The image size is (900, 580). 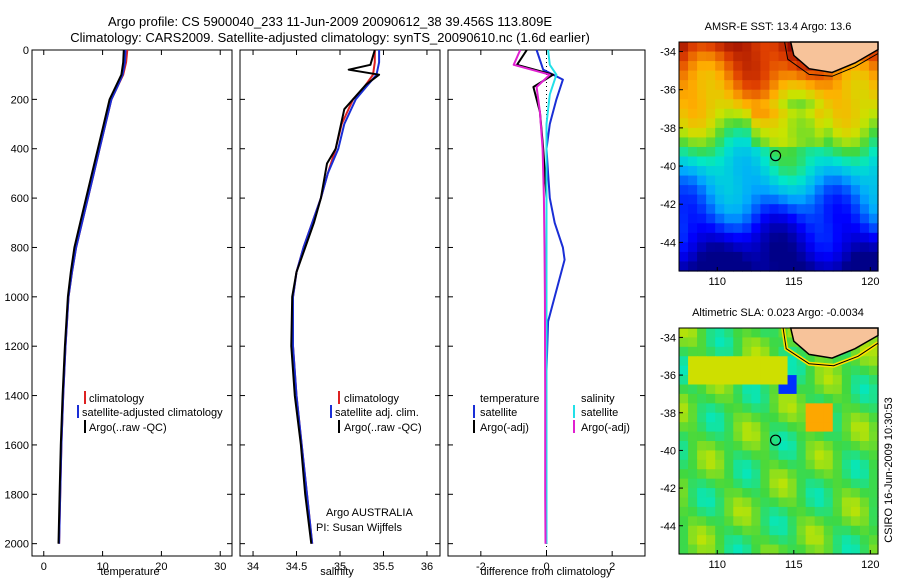 What do you see at coordinates (668, 243) in the screenshot?
I see `y-tick-label: -44` at bounding box center [668, 243].